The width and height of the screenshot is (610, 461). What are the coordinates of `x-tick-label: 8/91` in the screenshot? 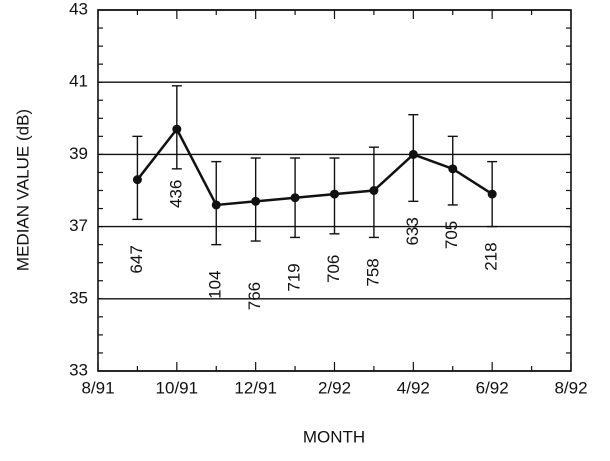 It's located at (97, 387).